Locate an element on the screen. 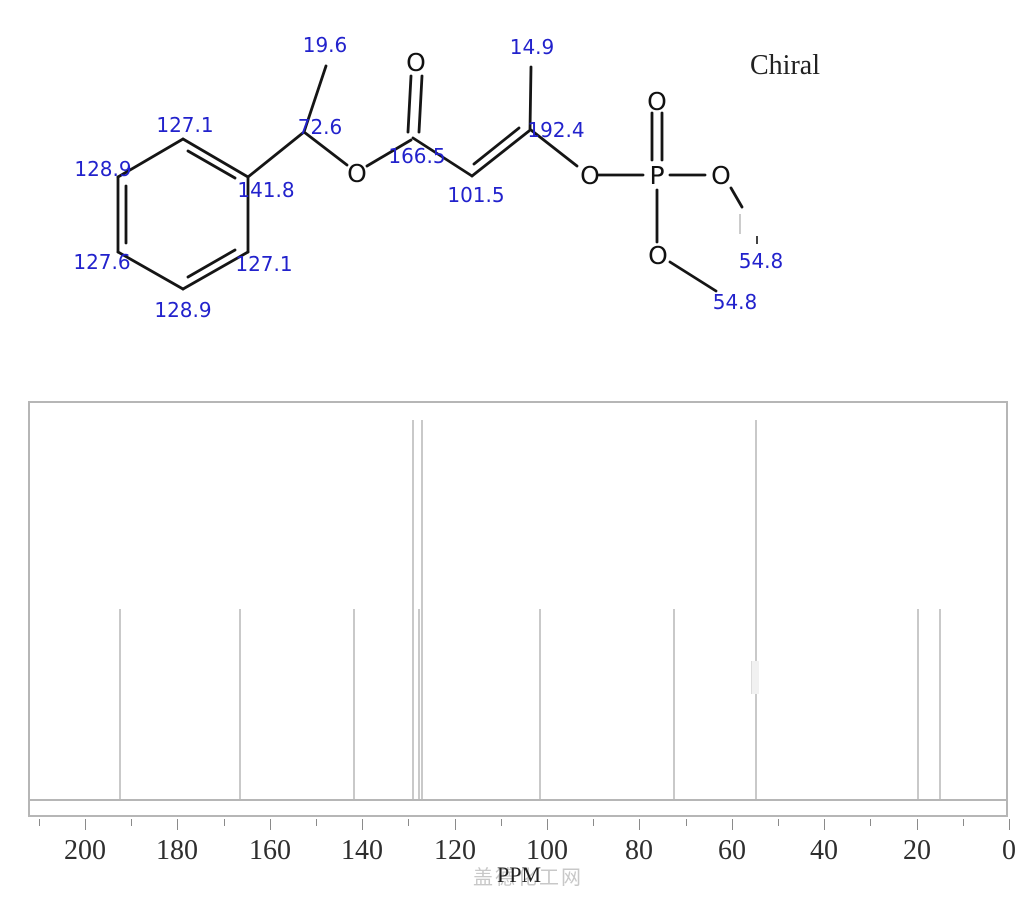  shift-label-141-8: 141.8 is located at coordinates (265, 190).